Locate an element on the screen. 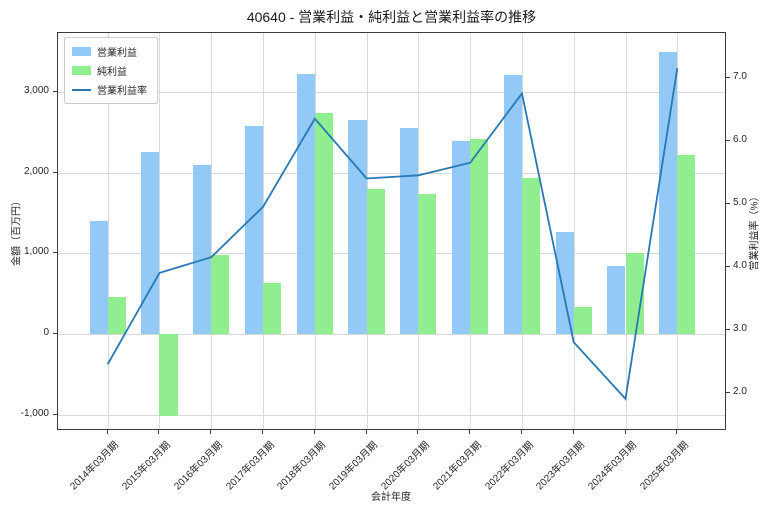 This screenshot has width=768, height=512. legend-item-純利益: 純利益 is located at coordinates (109, 70).